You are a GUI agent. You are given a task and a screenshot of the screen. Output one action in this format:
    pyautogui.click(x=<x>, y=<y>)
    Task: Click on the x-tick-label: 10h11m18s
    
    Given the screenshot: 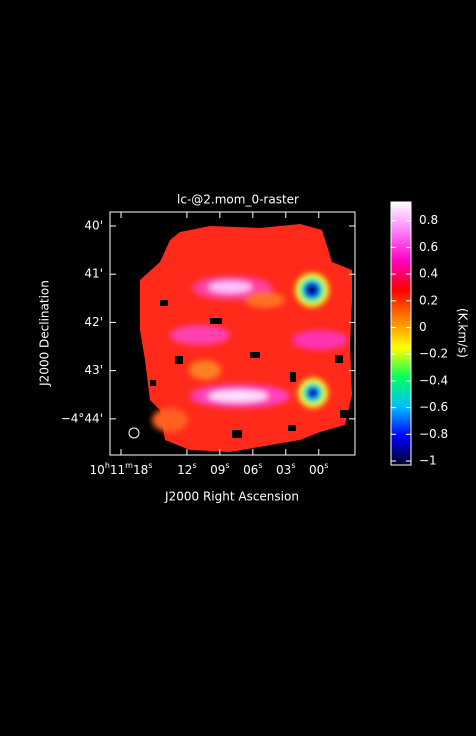 What is the action you would take?
    pyautogui.click(x=121, y=469)
    